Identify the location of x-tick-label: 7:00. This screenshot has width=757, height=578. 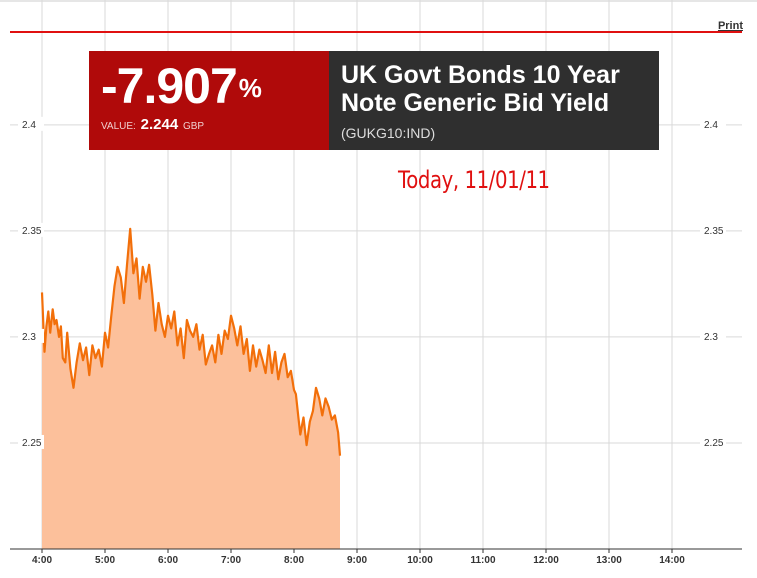
(231, 560).